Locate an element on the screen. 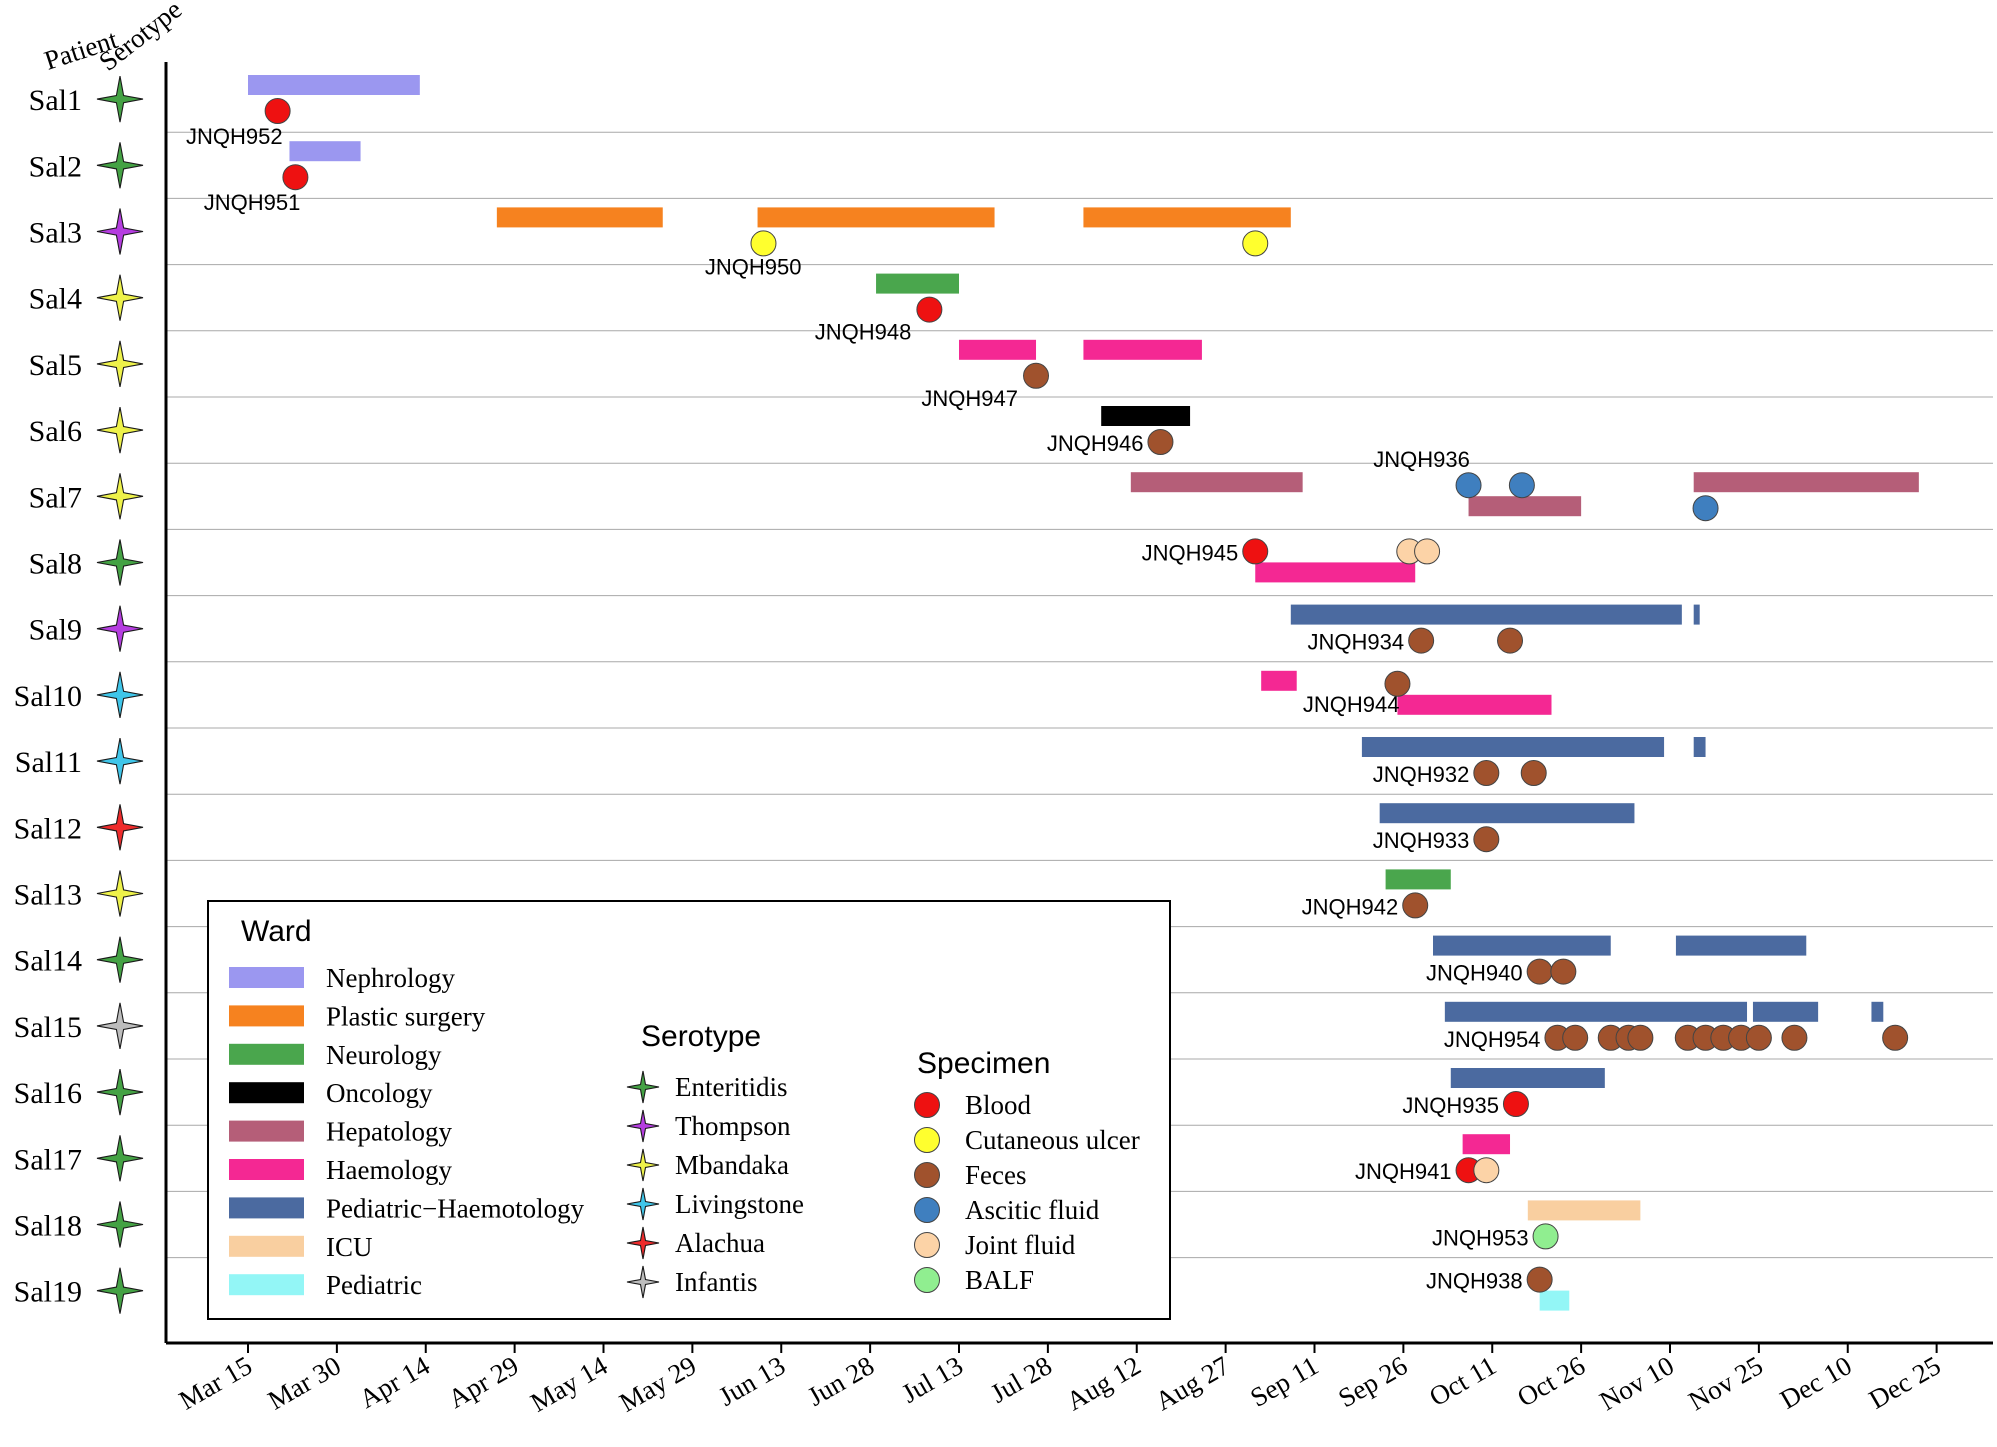  x-tick-label: Jun 28 is located at coordinates (840, 1381).